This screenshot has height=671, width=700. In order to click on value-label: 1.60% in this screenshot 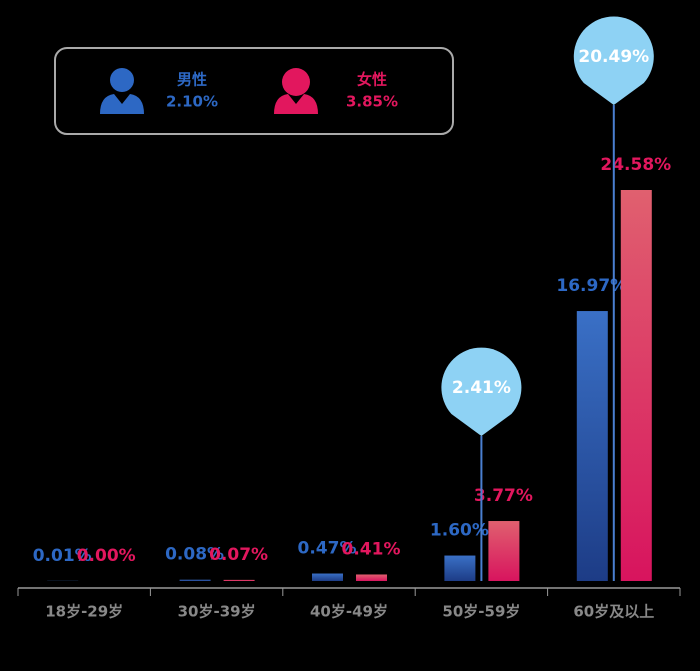, I will do `click(459, 531)`.